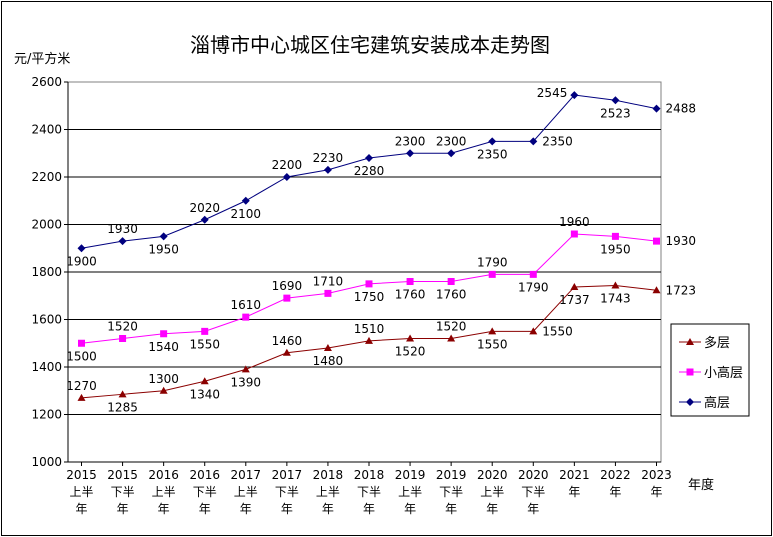 Image resolution: width=773 pixels, height=537 pixels. I want to click on data-label: 1760, so click(410, 295).